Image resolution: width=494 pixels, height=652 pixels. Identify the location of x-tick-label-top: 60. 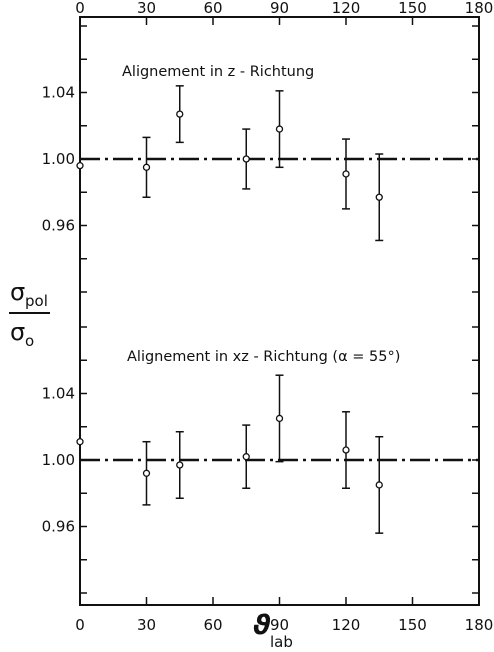
(212, 8).